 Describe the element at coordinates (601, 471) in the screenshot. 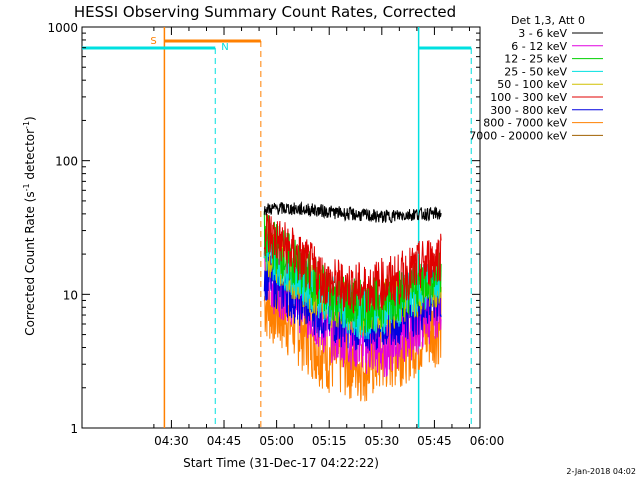

I see `footer-date: 2-Jan-2018 04:02` at that location.